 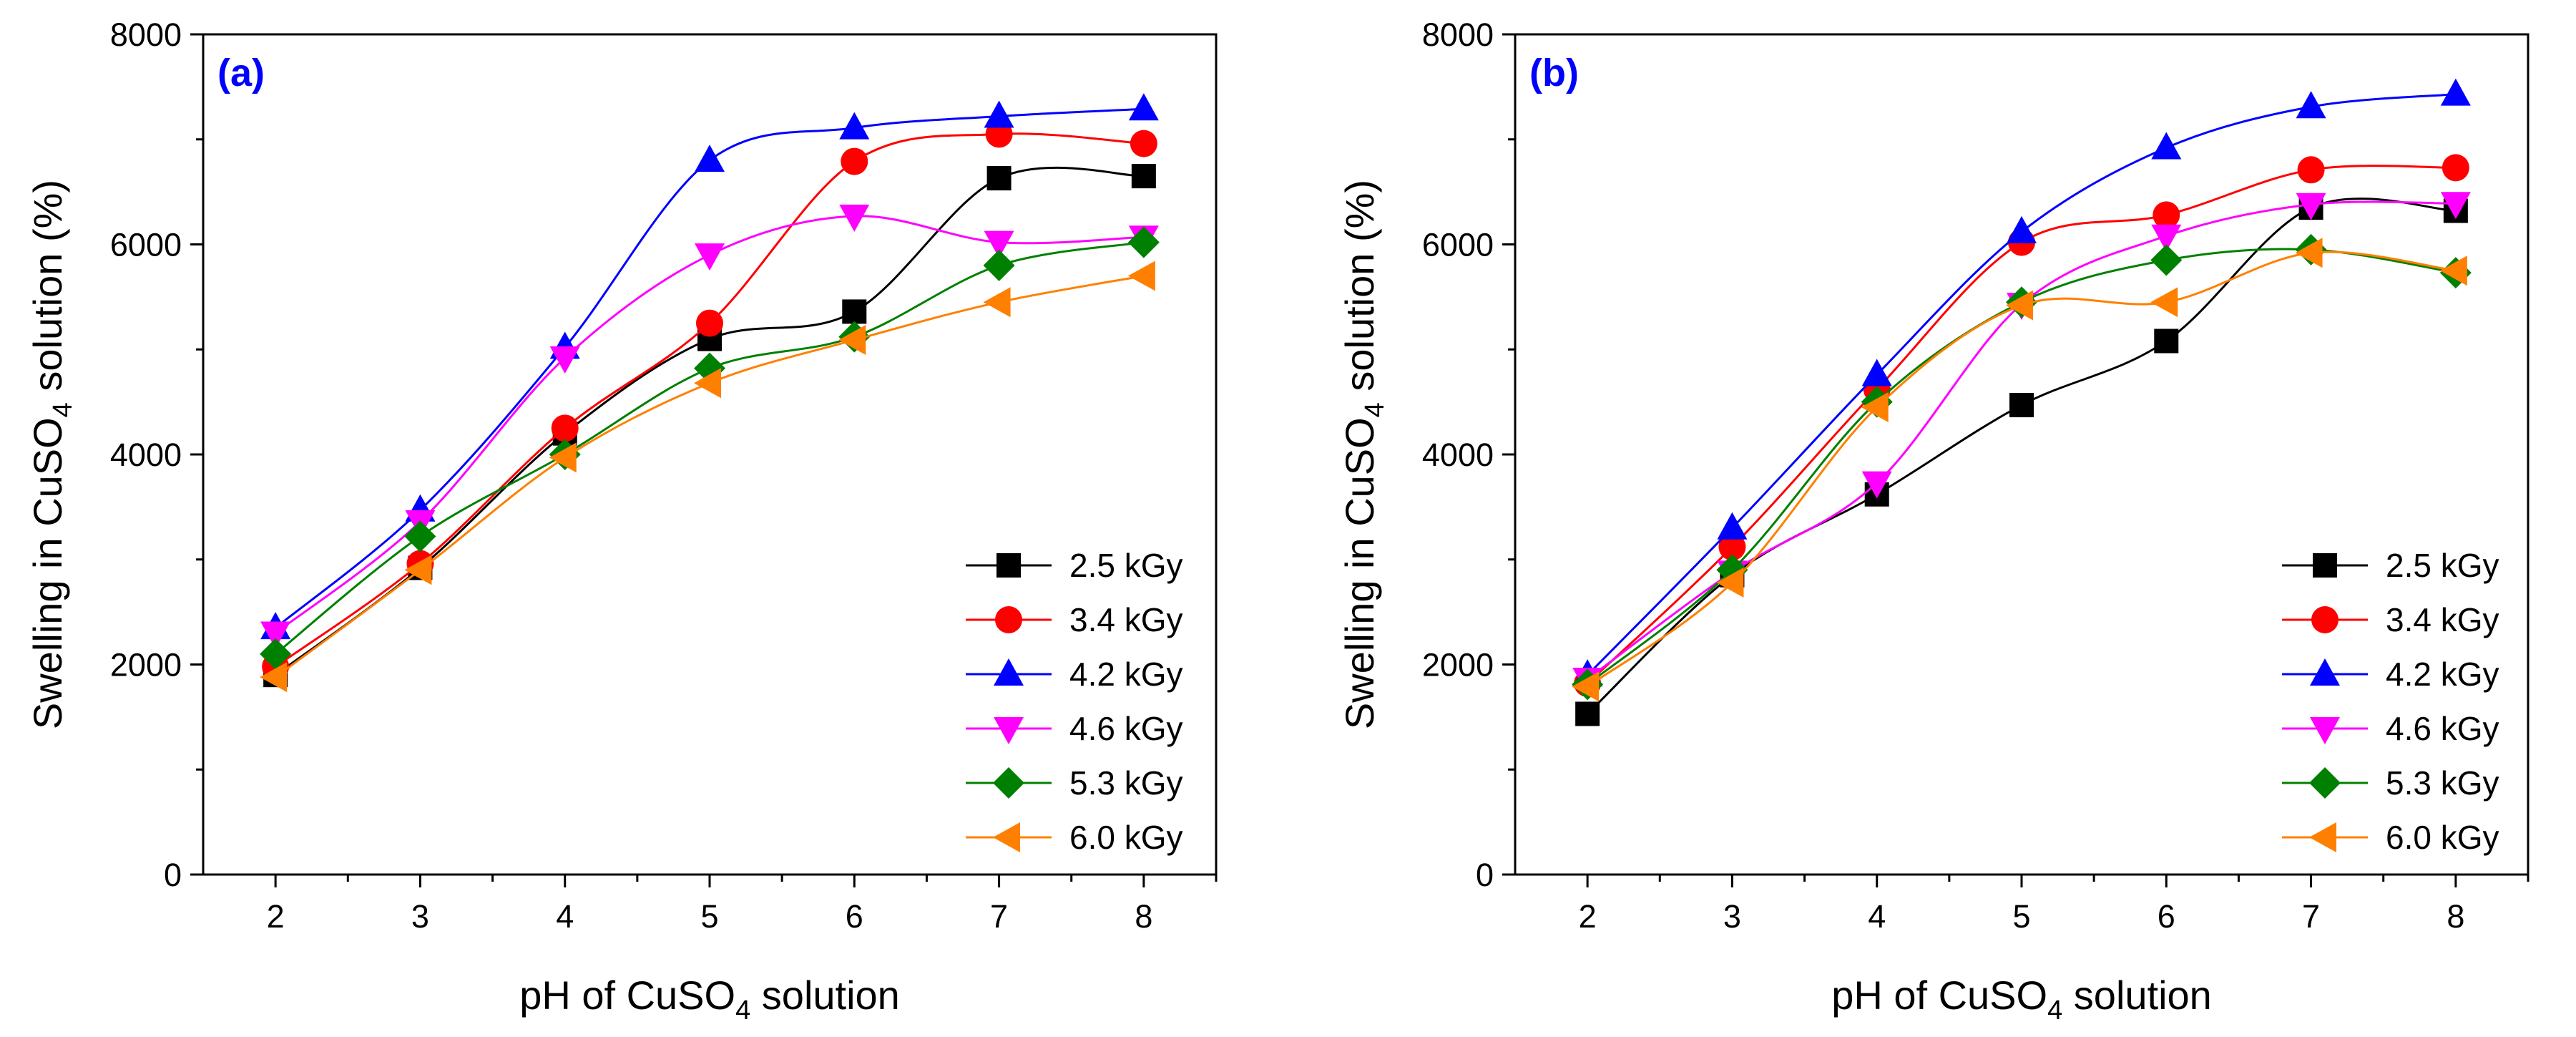 I want to click on panel-label: (b), so click(x=1554, y=73).